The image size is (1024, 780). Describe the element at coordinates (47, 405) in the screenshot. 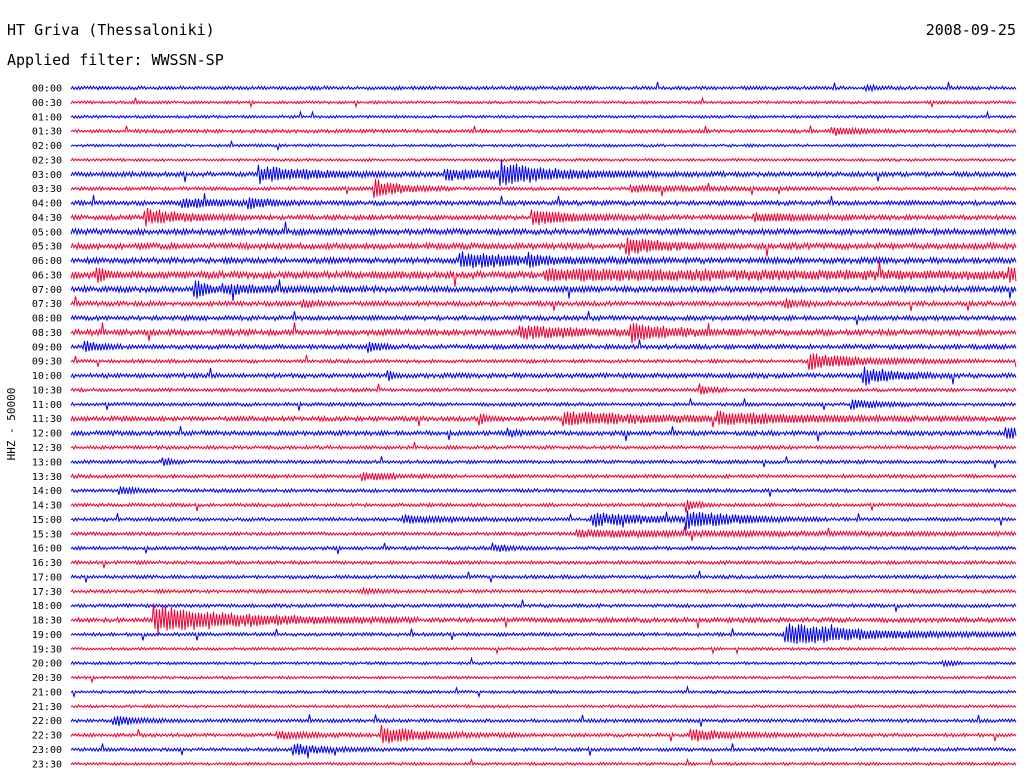

I see `row-time-label: 11:00` at that location.